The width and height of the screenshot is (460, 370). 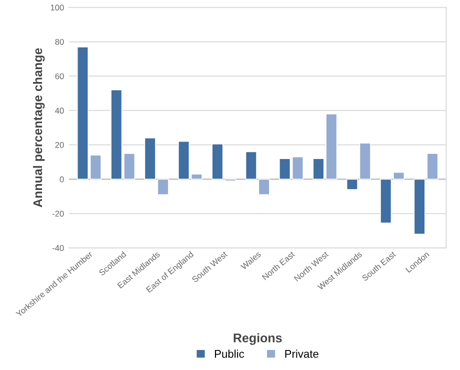 I want to click on legend-label: Private, so click(x=301, y=354).